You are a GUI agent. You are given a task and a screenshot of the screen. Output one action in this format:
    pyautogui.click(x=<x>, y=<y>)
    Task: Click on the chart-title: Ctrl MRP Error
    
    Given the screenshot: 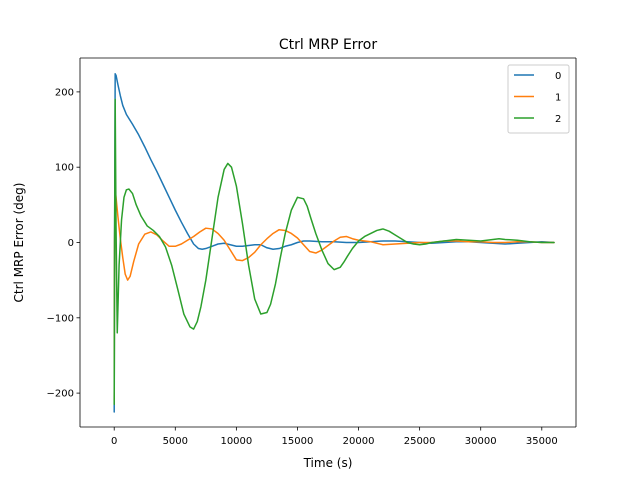 What is the action you would take?
    pyautogui.click(x=328, y=45)
    